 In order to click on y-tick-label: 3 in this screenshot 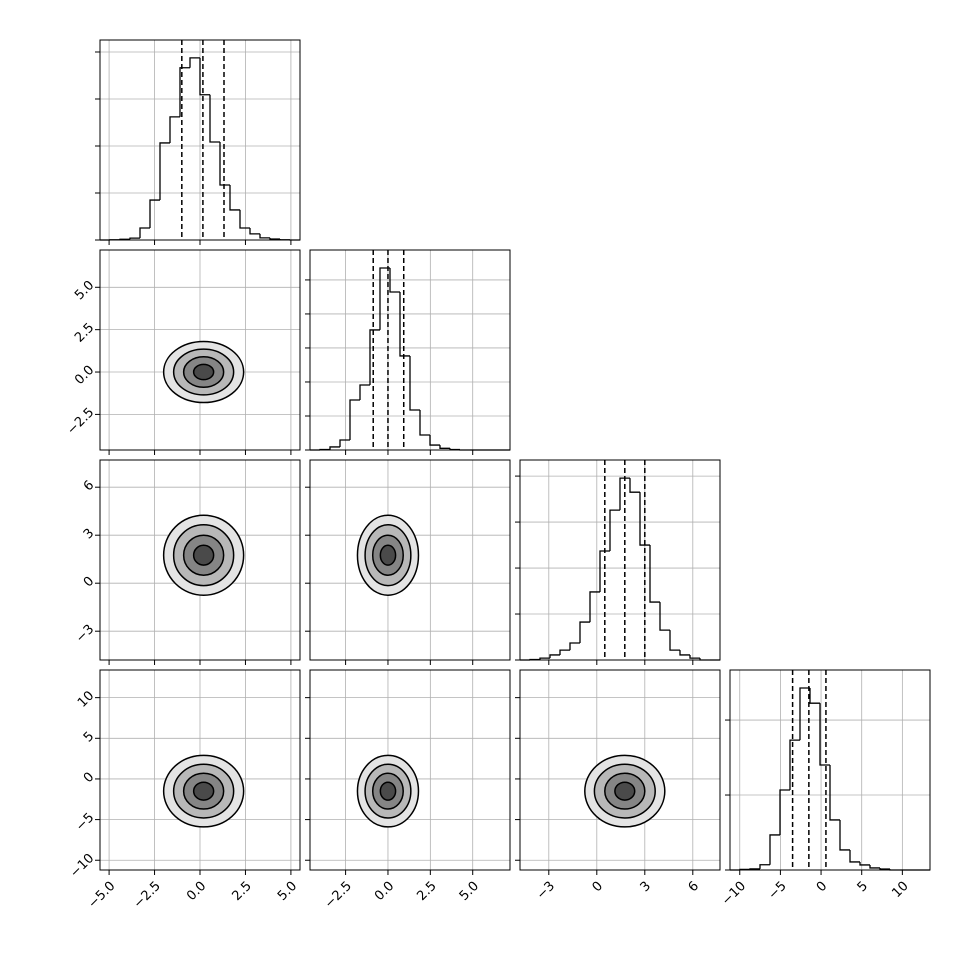, I will do `click(89, 534)`.